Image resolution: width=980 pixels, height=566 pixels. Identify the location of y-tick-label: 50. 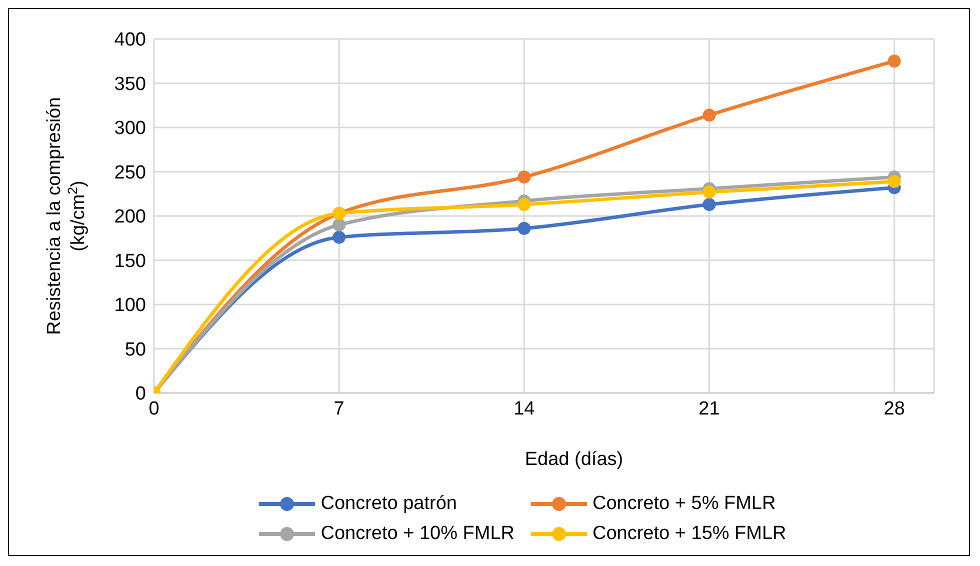
(135, 349).